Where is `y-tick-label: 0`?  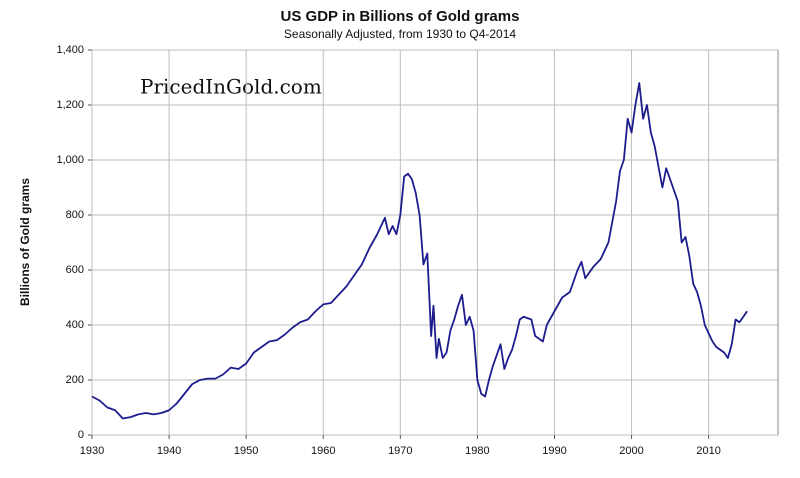
y-tick-label: 0 is located at coordinates (81, 435).